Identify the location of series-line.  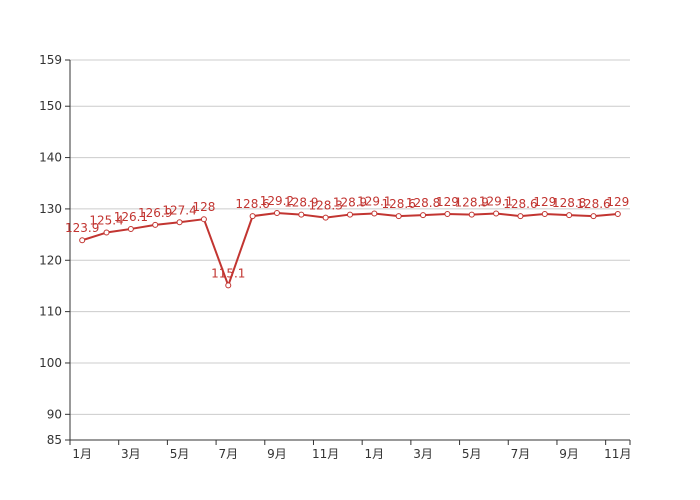
(349, 249).